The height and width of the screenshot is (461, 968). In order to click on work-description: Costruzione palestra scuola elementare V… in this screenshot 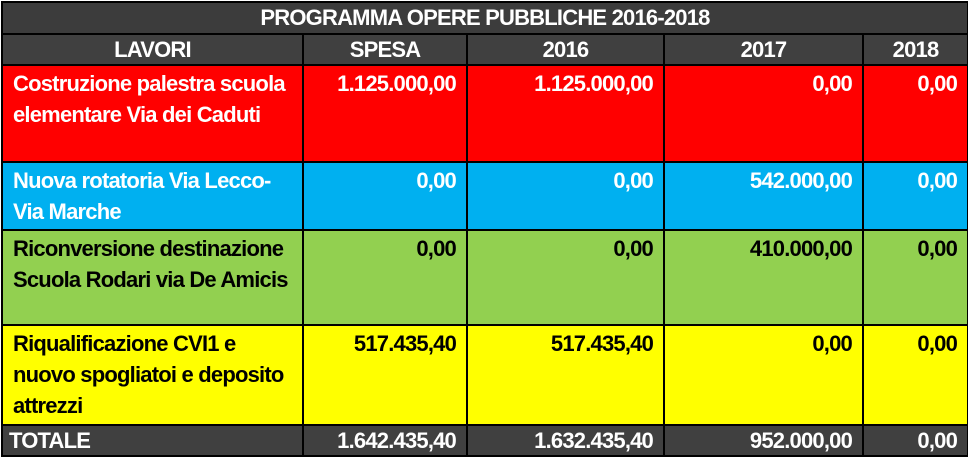, I will do `click(152, 113)`.